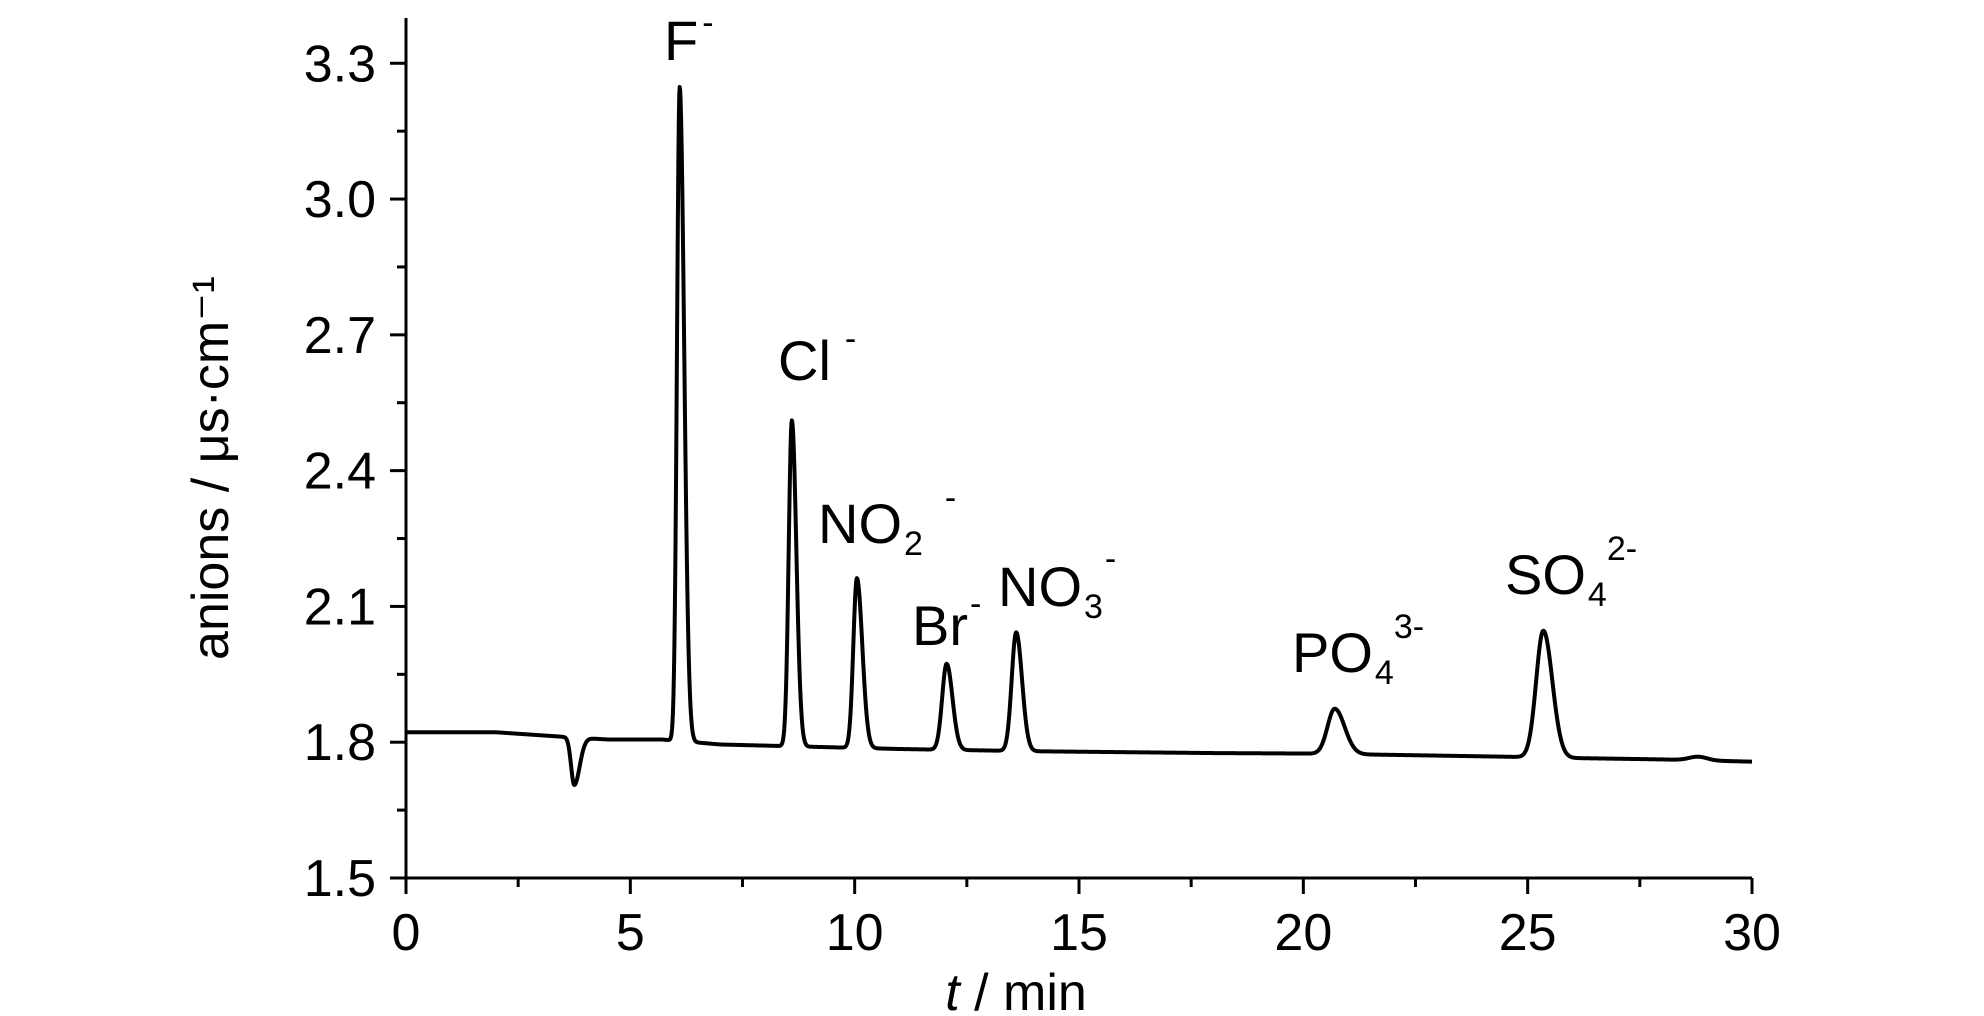 This screenshot has height=1016, width=1984. What do you see at coordinates (340, 743) in the screenshot?
I see `y-tick-label: 1.8` at bounding box center [340, 743].